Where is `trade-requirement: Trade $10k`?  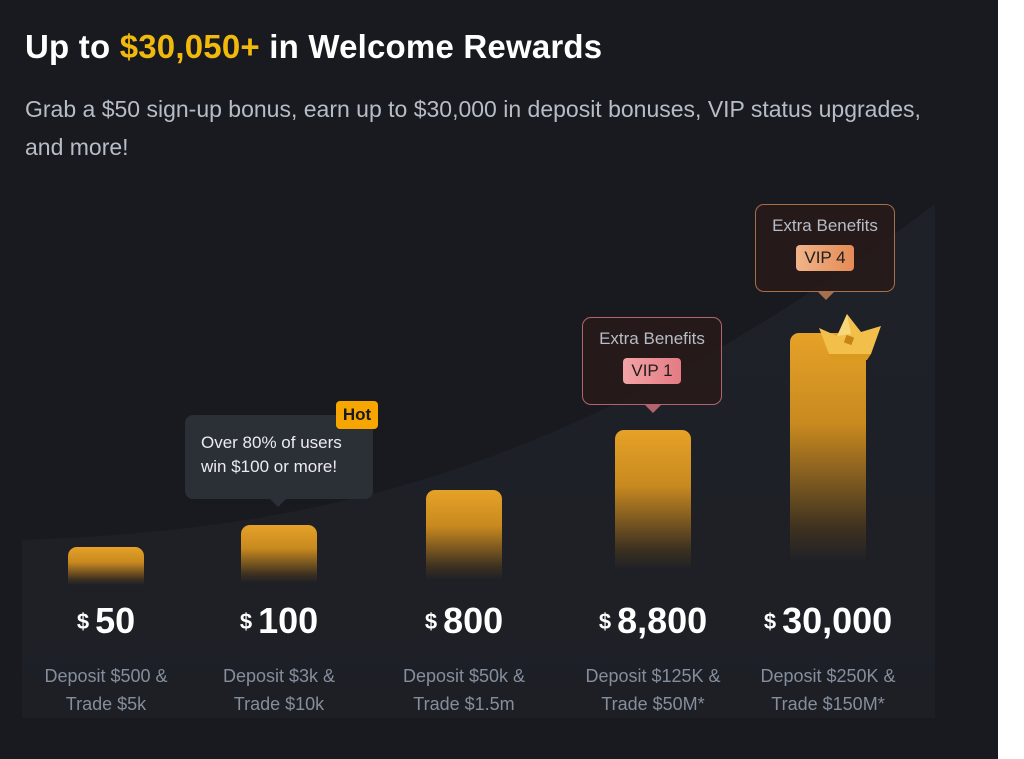
trade-requirement: Trade $10k is located at coordinates (279, 704).